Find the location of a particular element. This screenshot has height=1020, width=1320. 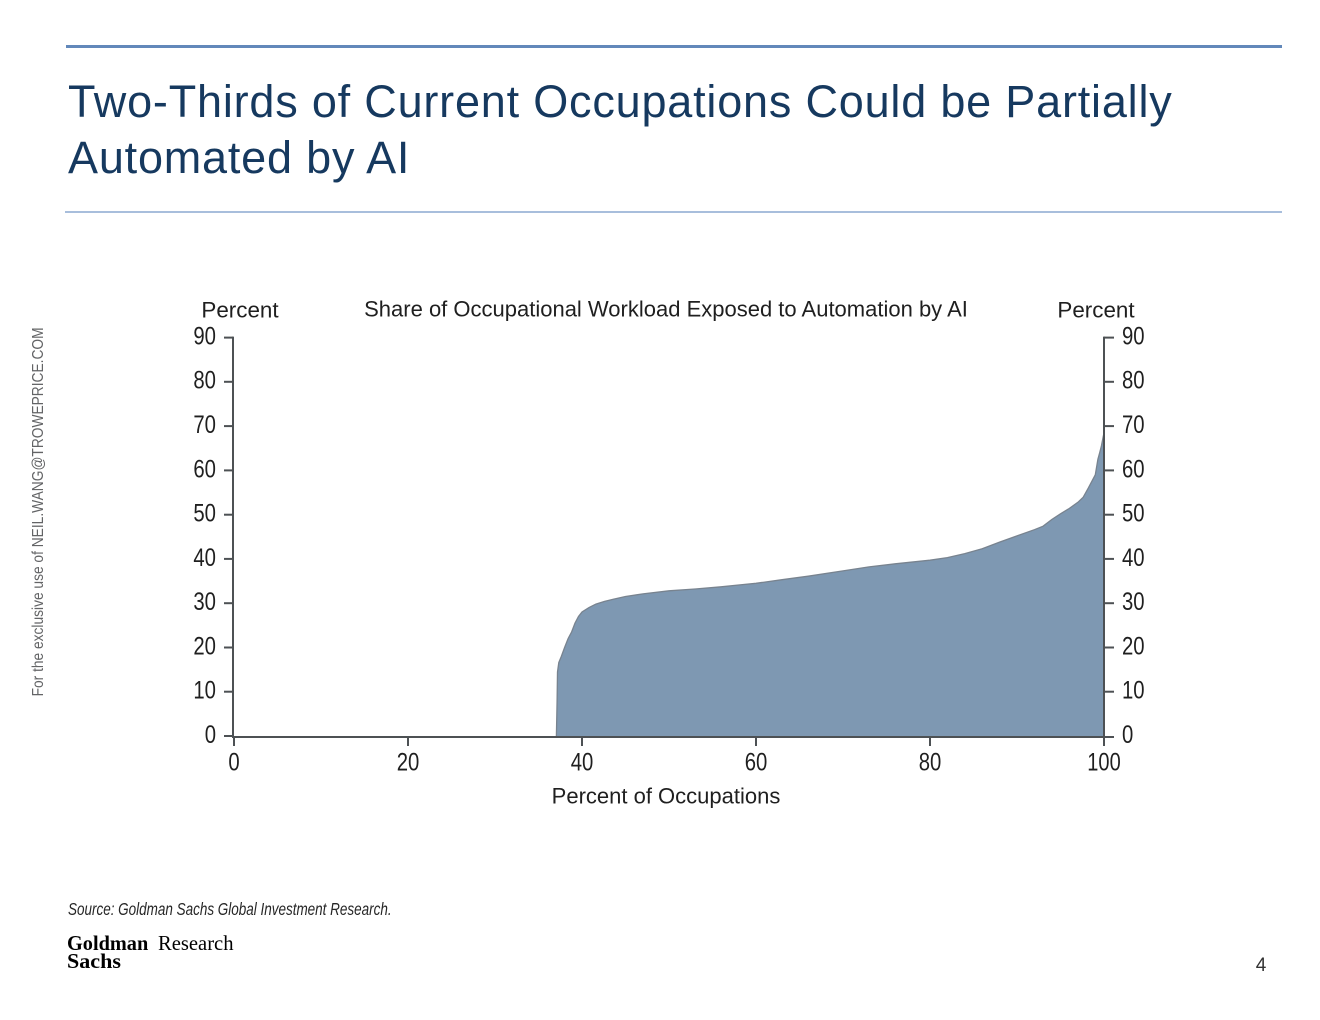

svg-text: 100 is located at coordinates (1103, 763).